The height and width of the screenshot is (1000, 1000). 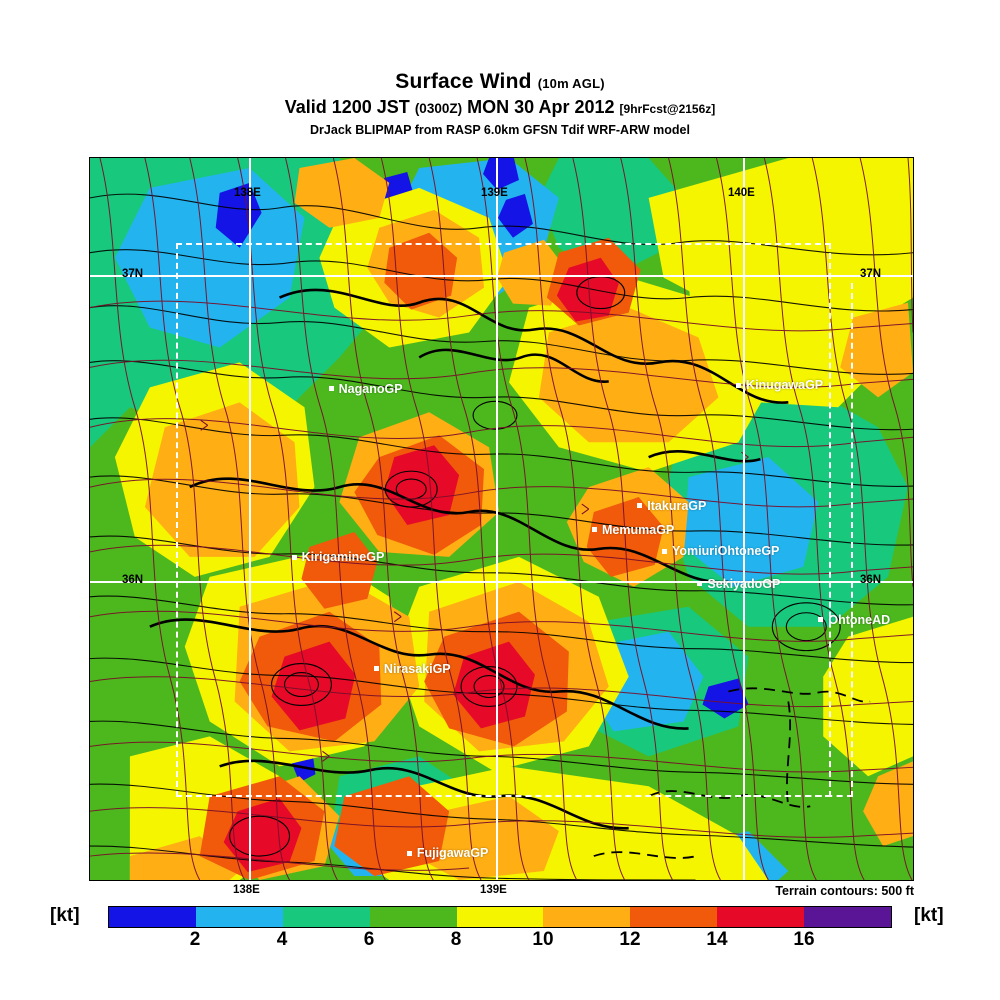 What do you see at coordinates (929, 915) in the screenshot?
I see `colorbar-unit-right: [kt]` at bounding box center [929, 915].